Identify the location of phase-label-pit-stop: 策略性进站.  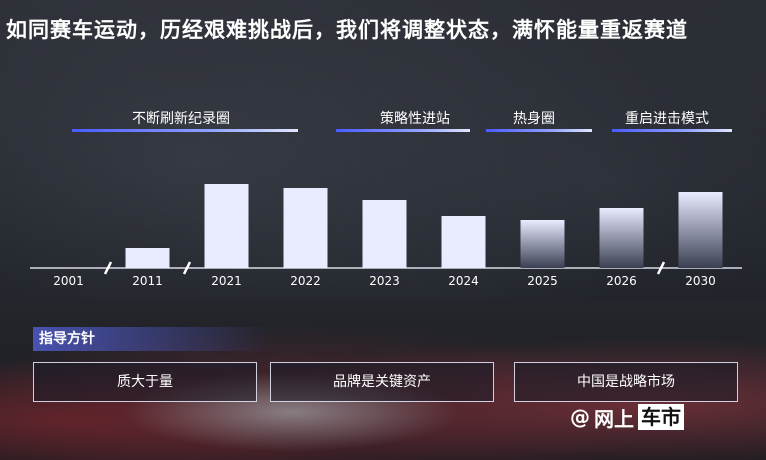
(415, 119).